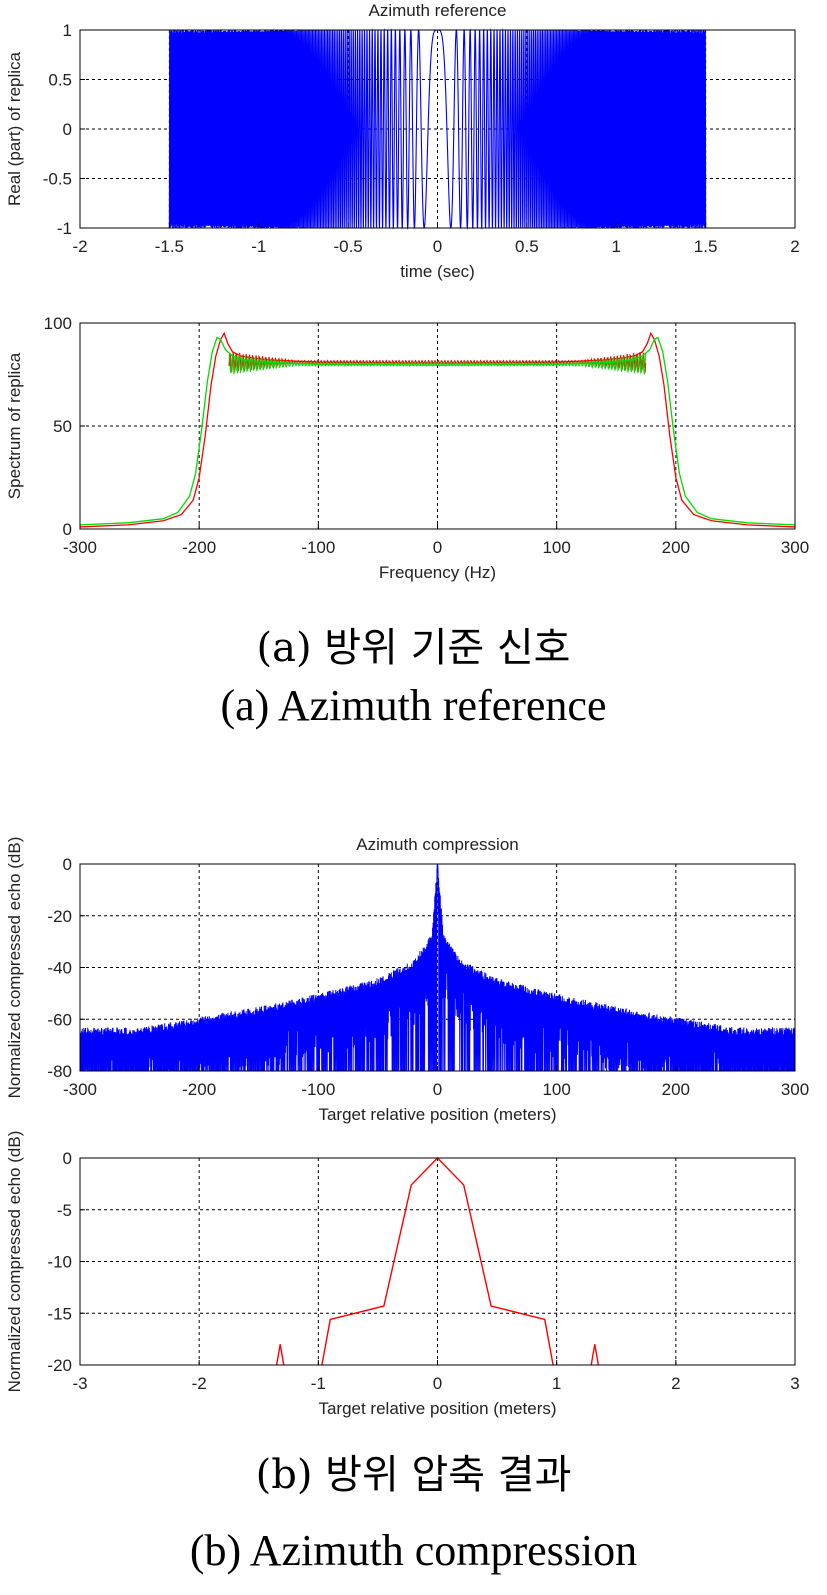 This screenshot has height=1595, width=827. I want to click on y-tick-label: -5, so click(64, 1210).